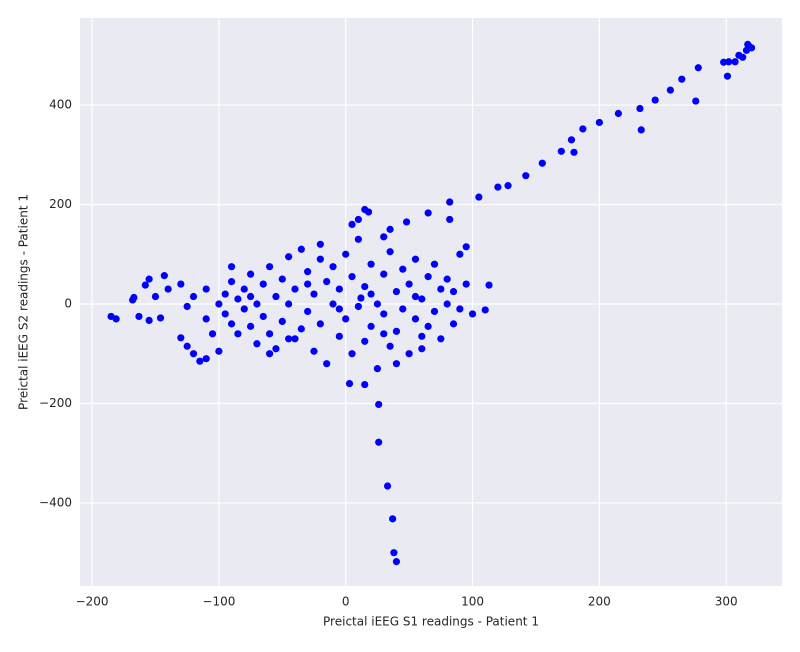 This screenshot has height=652, width=800. What do you see at coordinates (60, 204) in the screenshot?
I see `y-tick-label: 200` at bounding box center [60, 204].